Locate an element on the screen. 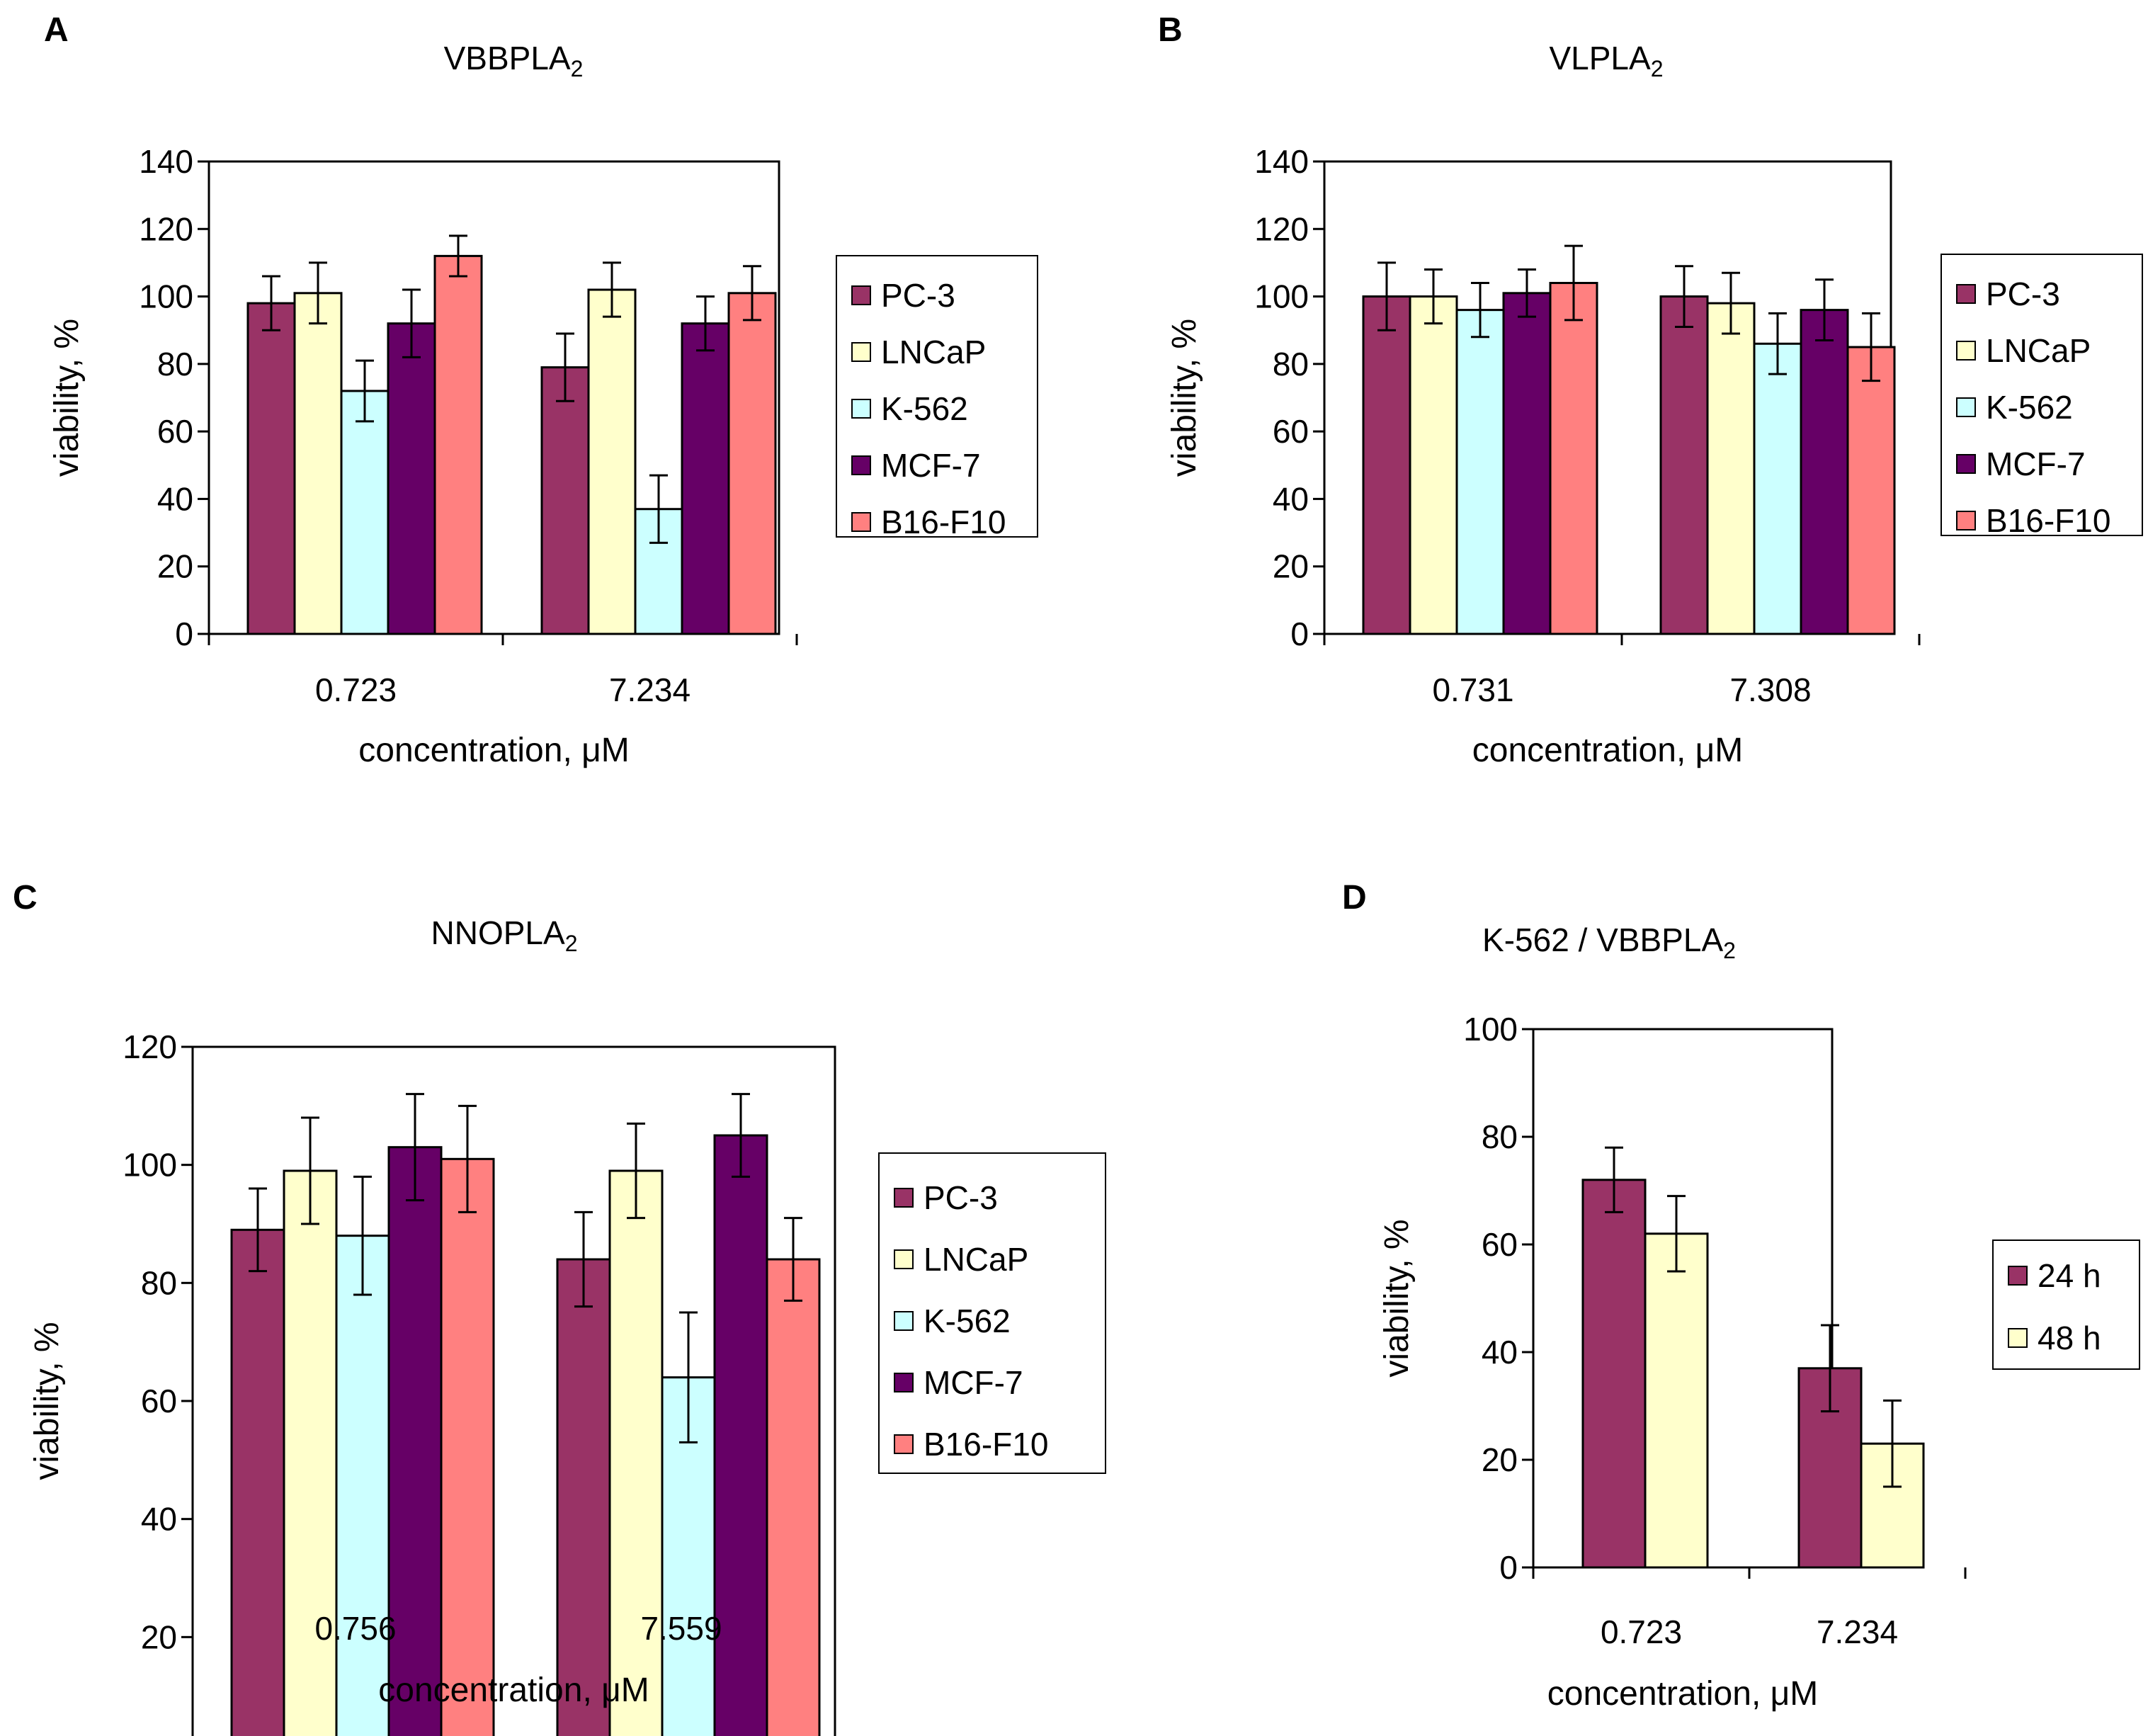 The image size is (2148, 1736). chart-title-text: VLPLA is located at coordinates (1600, 58).